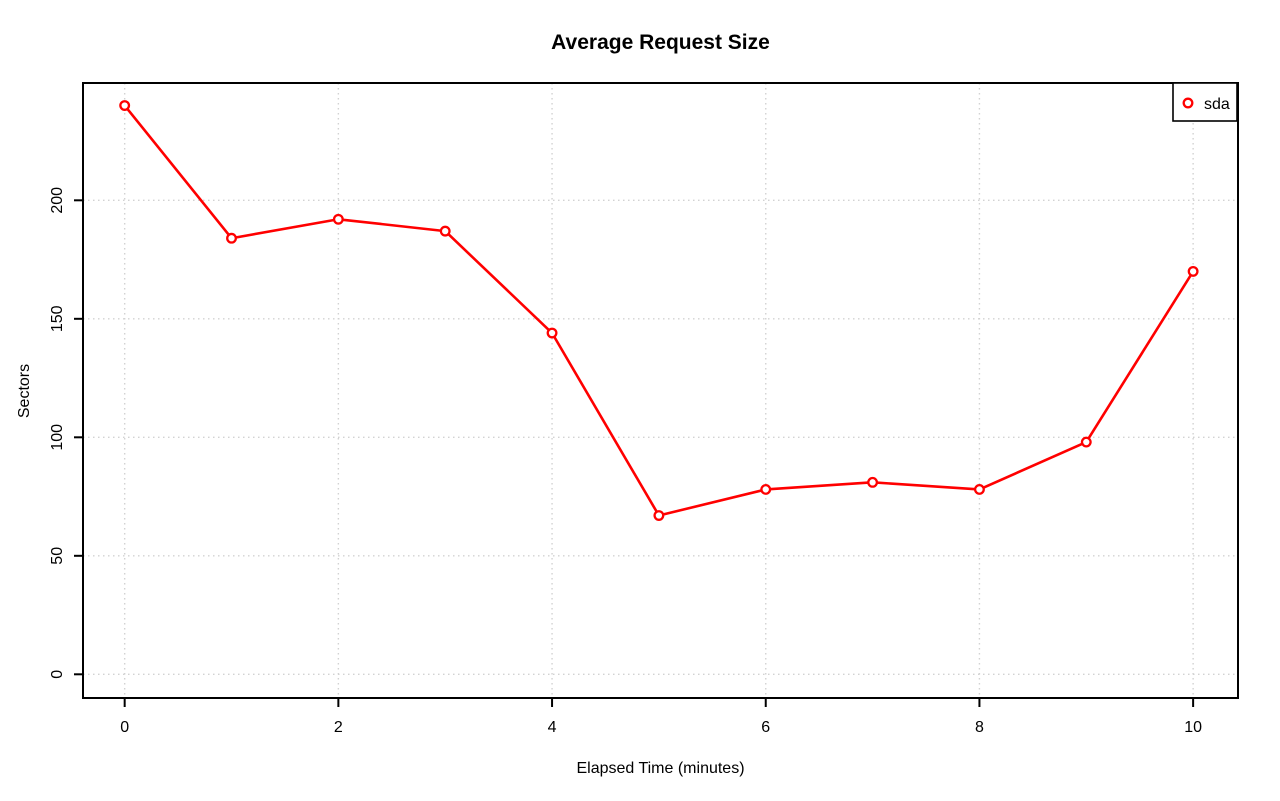 Image resolution: width=1280 pixels, height=801 pixels. What do you see at coordinates (552, 727) in the screenshot?
I see `x-tick-label: 4` at bounding box center [552, 727].